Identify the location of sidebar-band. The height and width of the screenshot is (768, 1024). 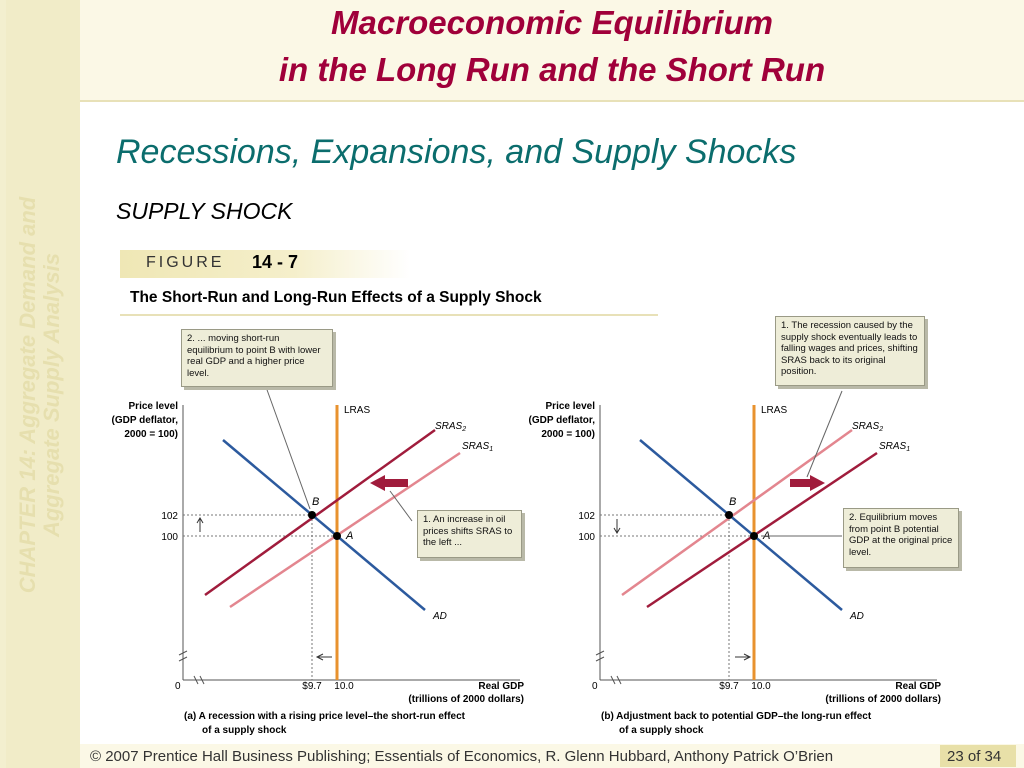
(43, 384).